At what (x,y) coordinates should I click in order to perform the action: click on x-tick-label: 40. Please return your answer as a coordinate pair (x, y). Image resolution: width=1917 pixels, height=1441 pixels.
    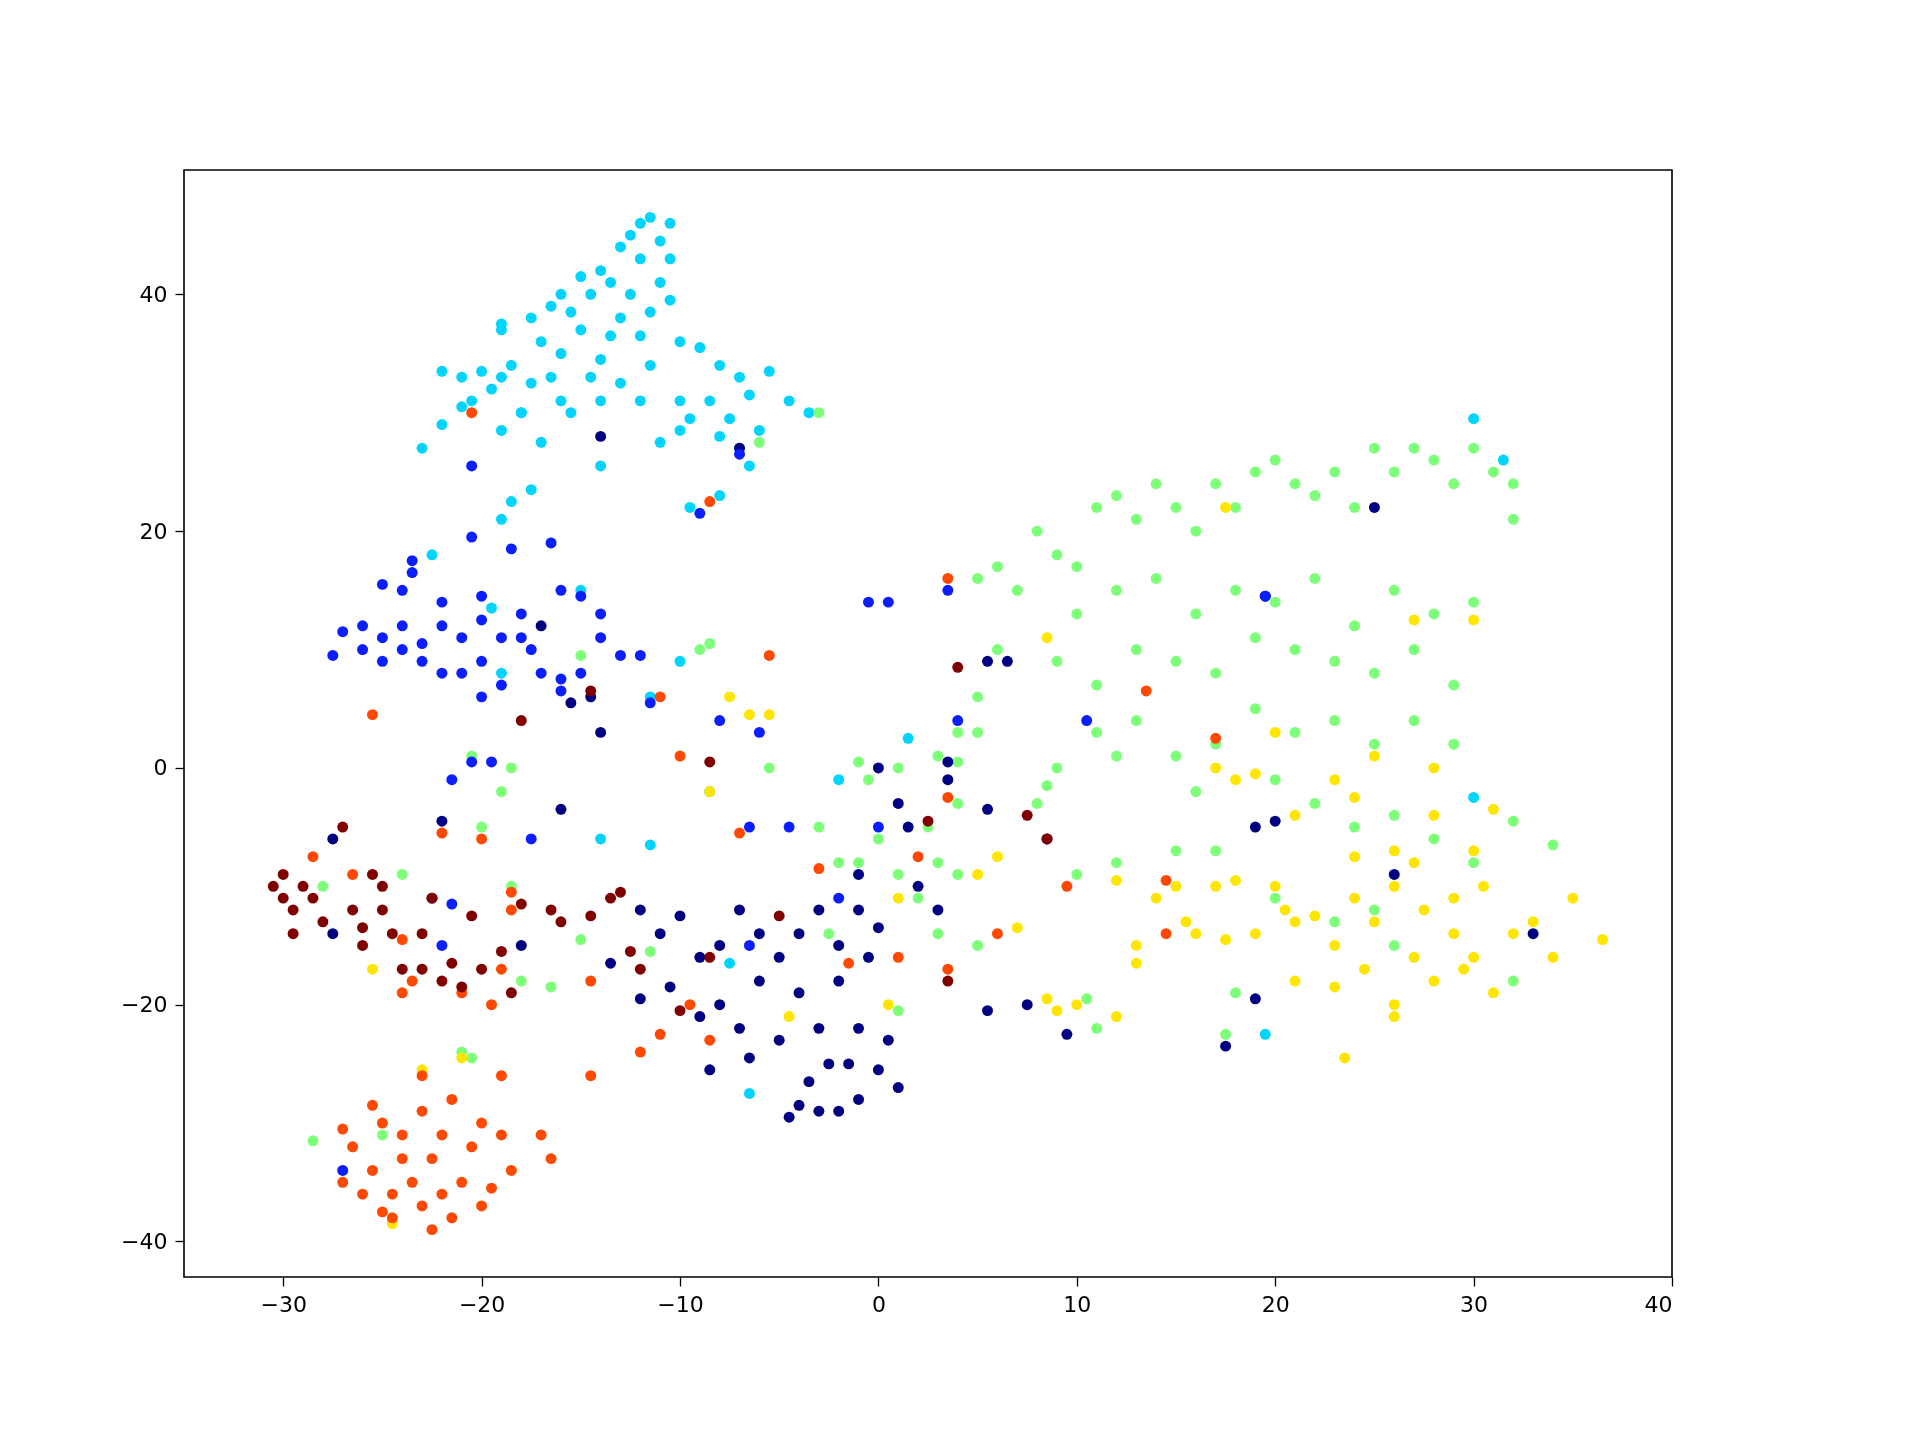
    Looking at the image, I should click on (1658, 1304).